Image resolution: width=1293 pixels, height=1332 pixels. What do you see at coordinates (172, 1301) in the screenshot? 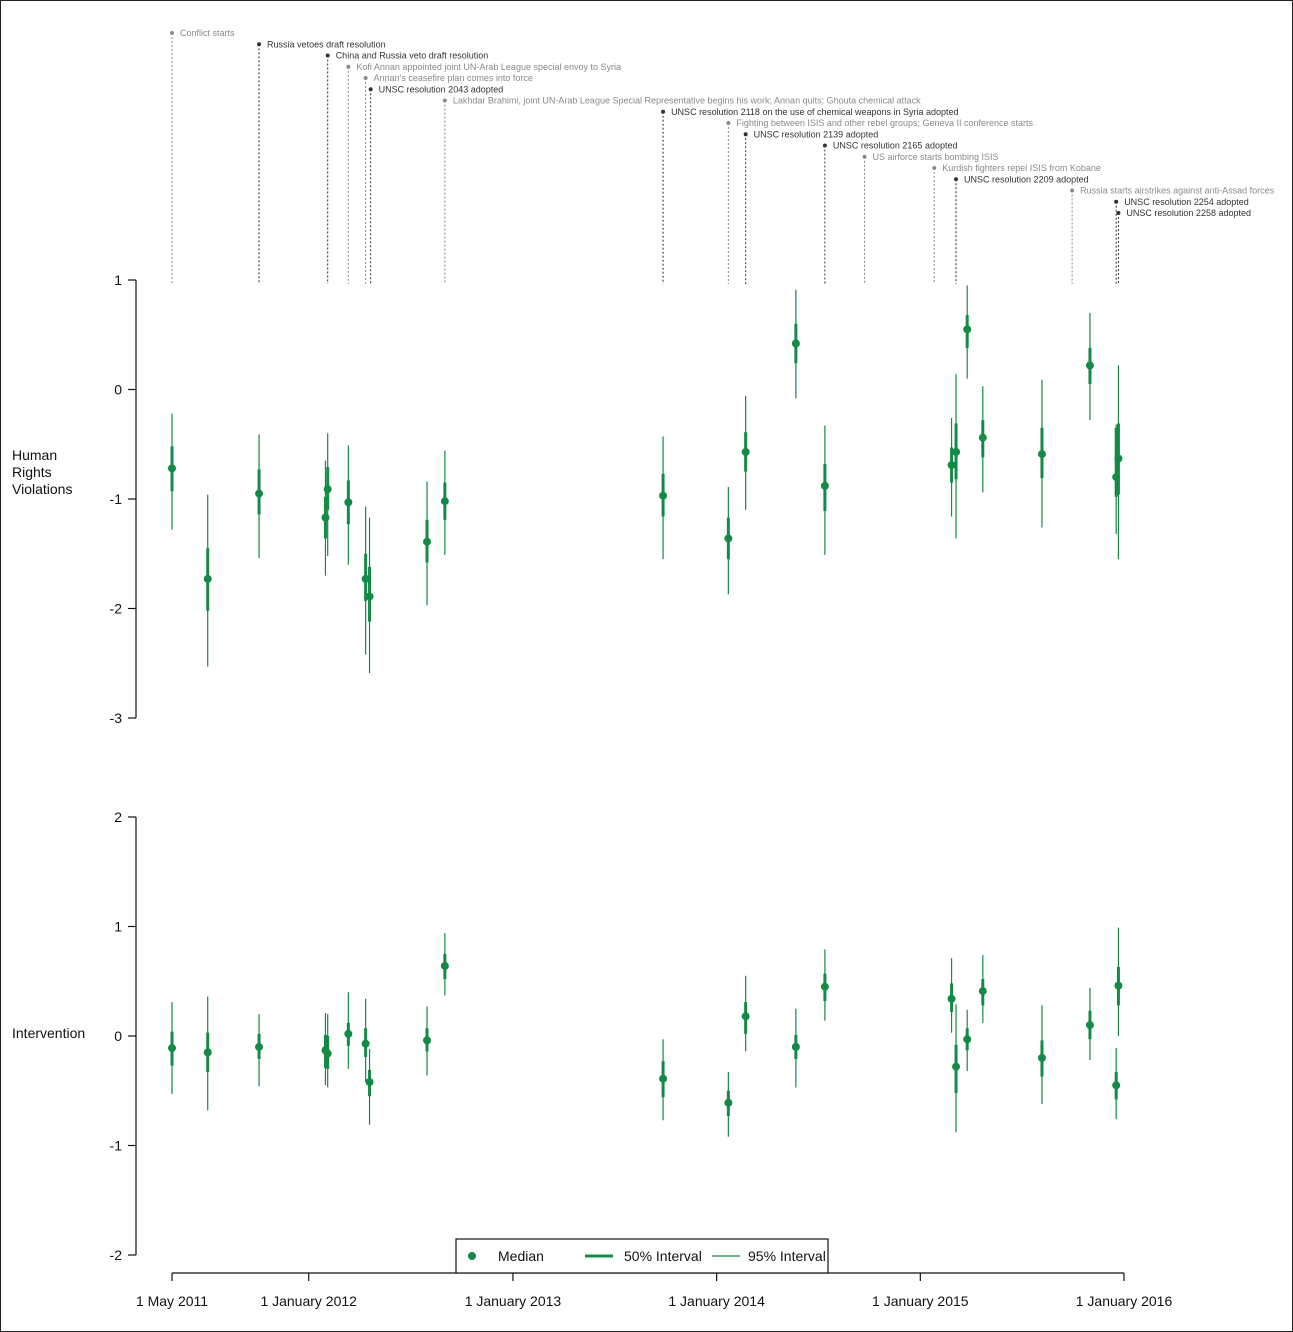
I see `x-tick-label: 1 May 2011` at bounding box center [172, 1301].